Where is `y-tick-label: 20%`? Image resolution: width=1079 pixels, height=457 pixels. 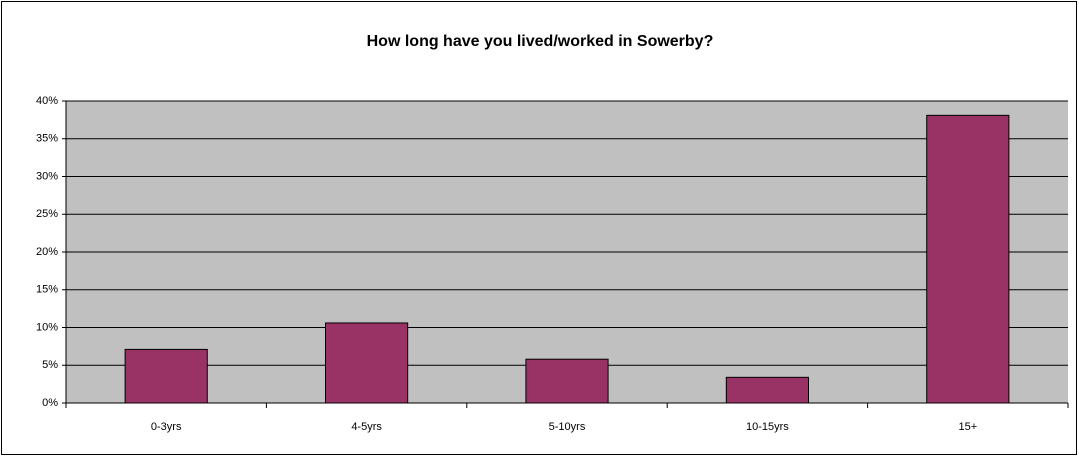
y-tick-label: 20% is located at coordinates (47, 252).